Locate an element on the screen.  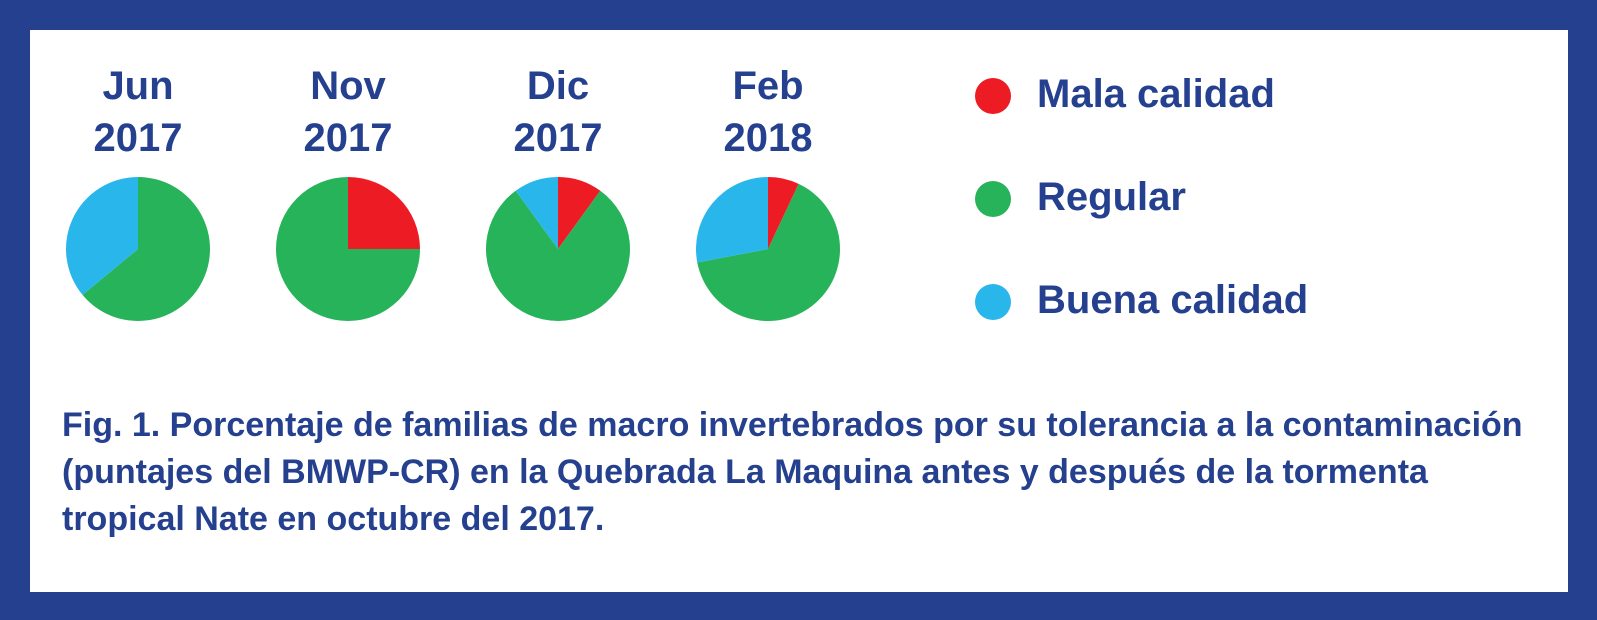
legend-label-regular: Regular is located at coordinates (1111, 197).